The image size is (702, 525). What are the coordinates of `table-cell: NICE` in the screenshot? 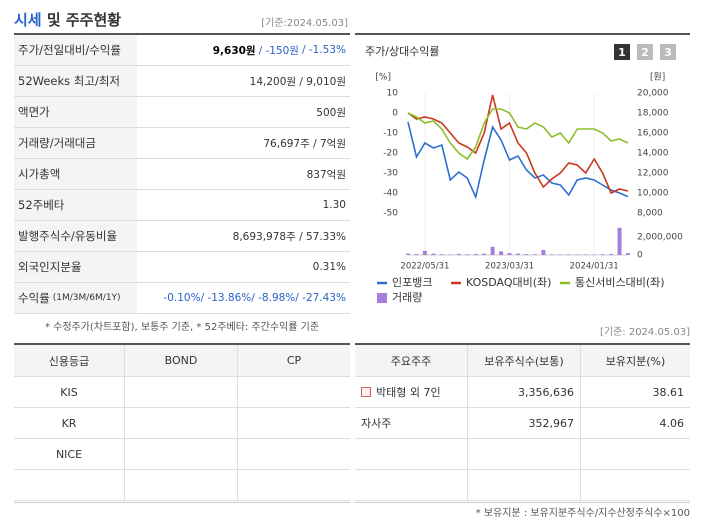 It's located at (69, 454).